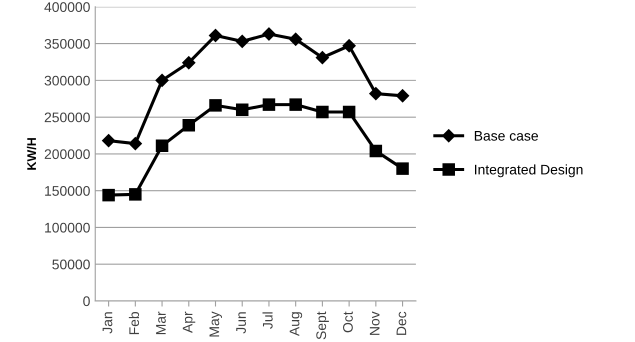 The width and height of the screenshot is (635, 342). I want to click on y-tick-label: 50000, so click(71, 265).